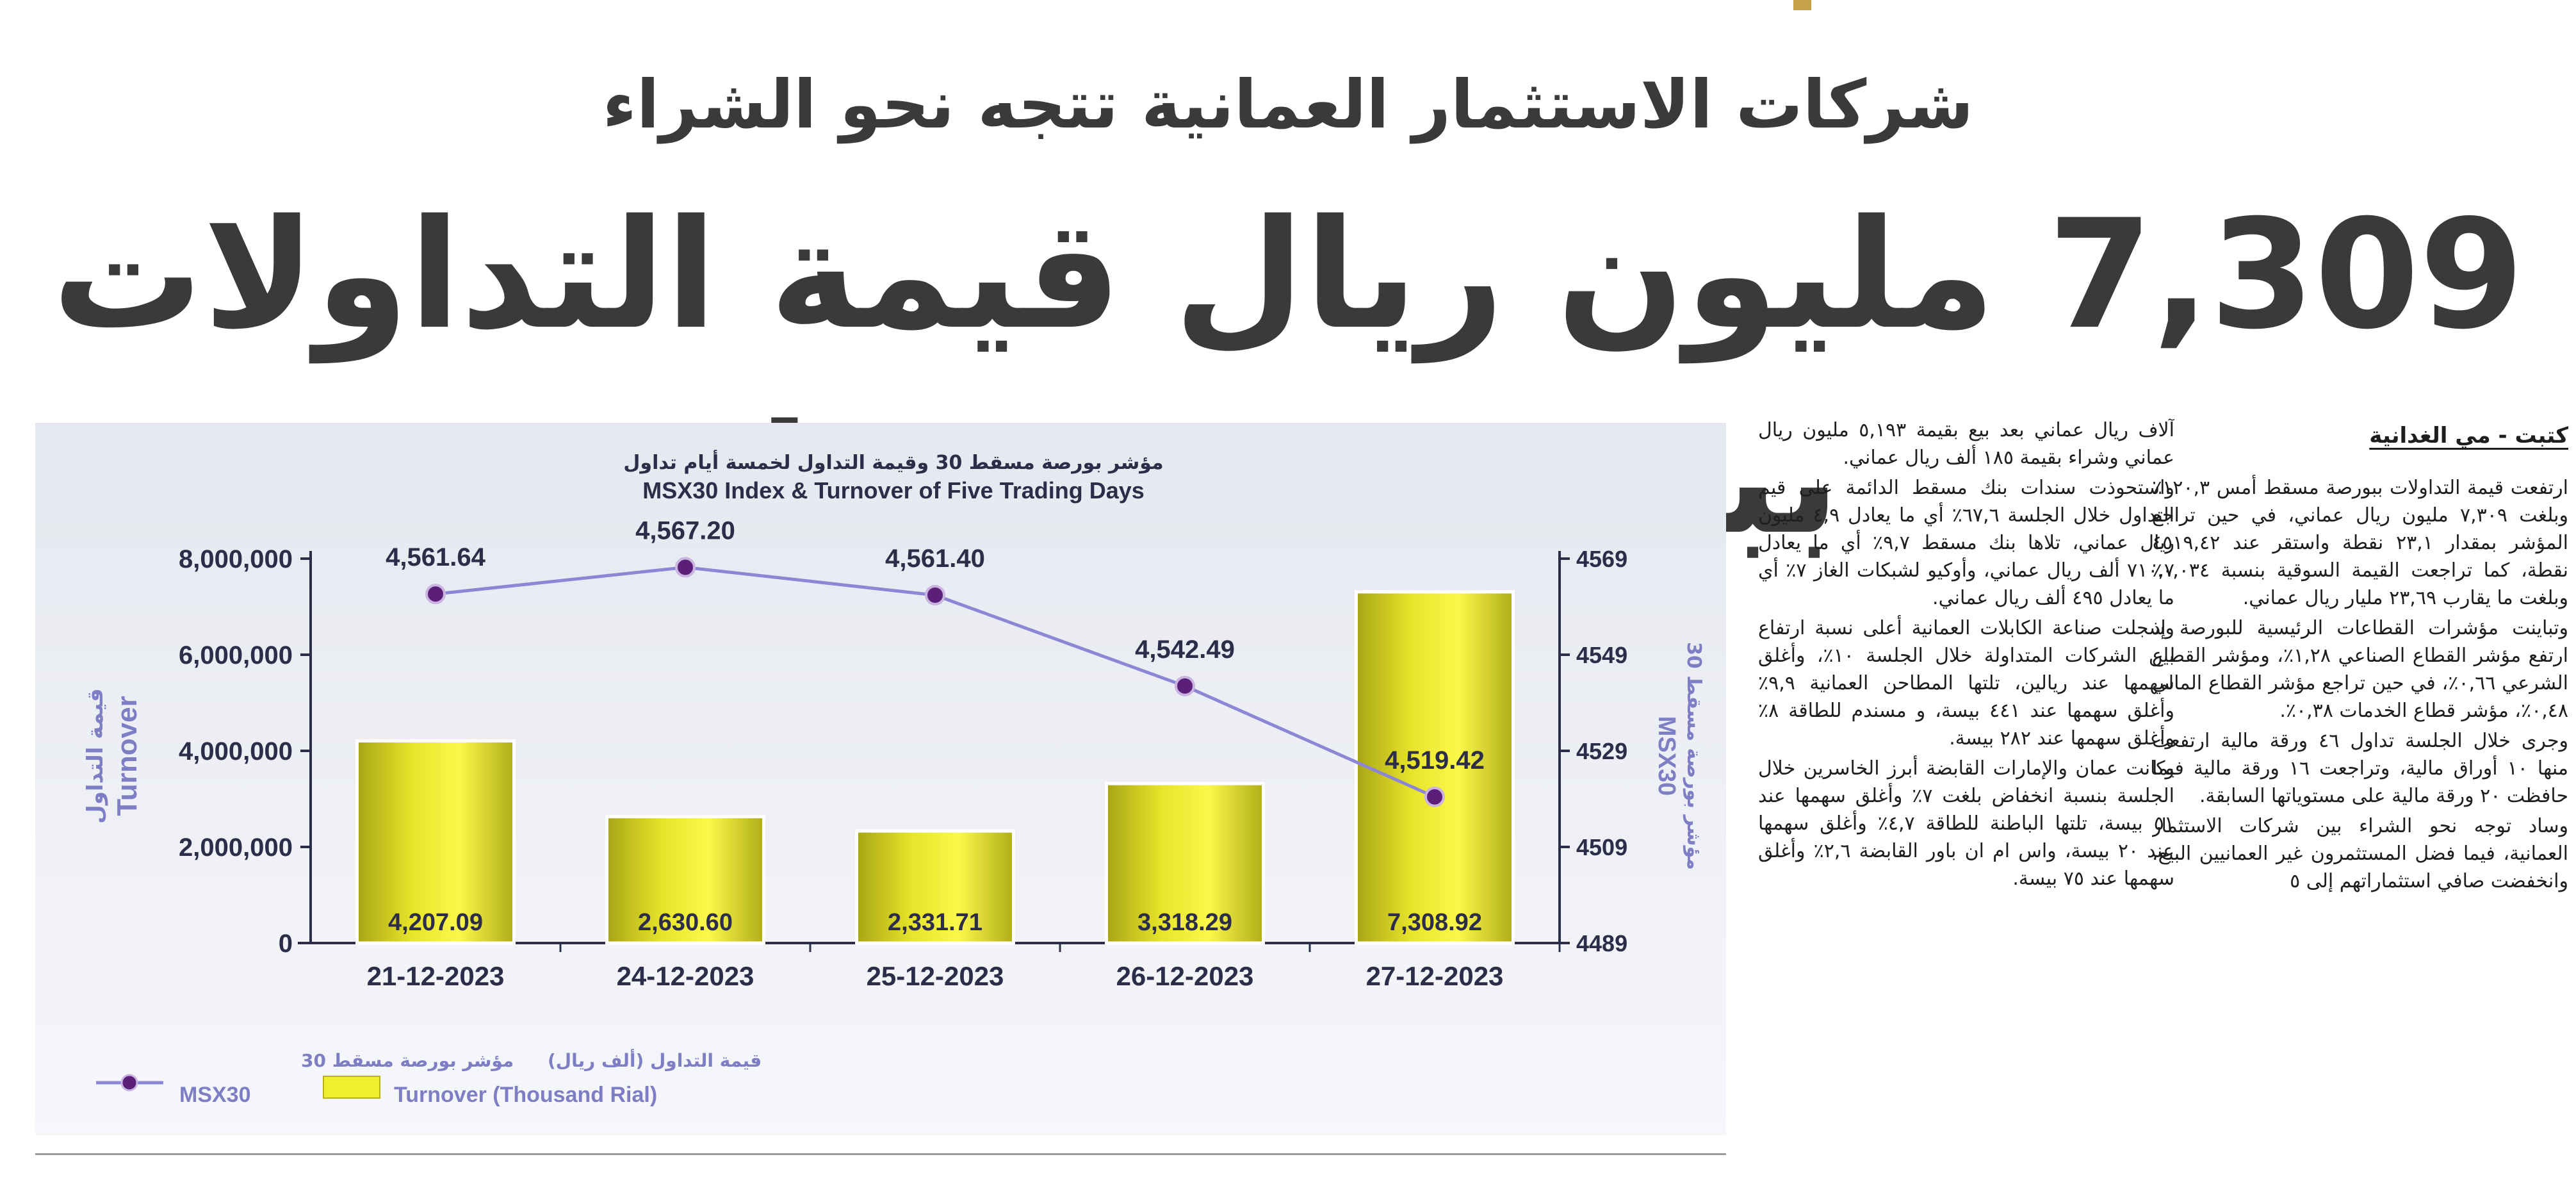  Describe the element at coordinates (236, 751) in the screenshot. I see `left-tick-label: 4,000,000` at that location.